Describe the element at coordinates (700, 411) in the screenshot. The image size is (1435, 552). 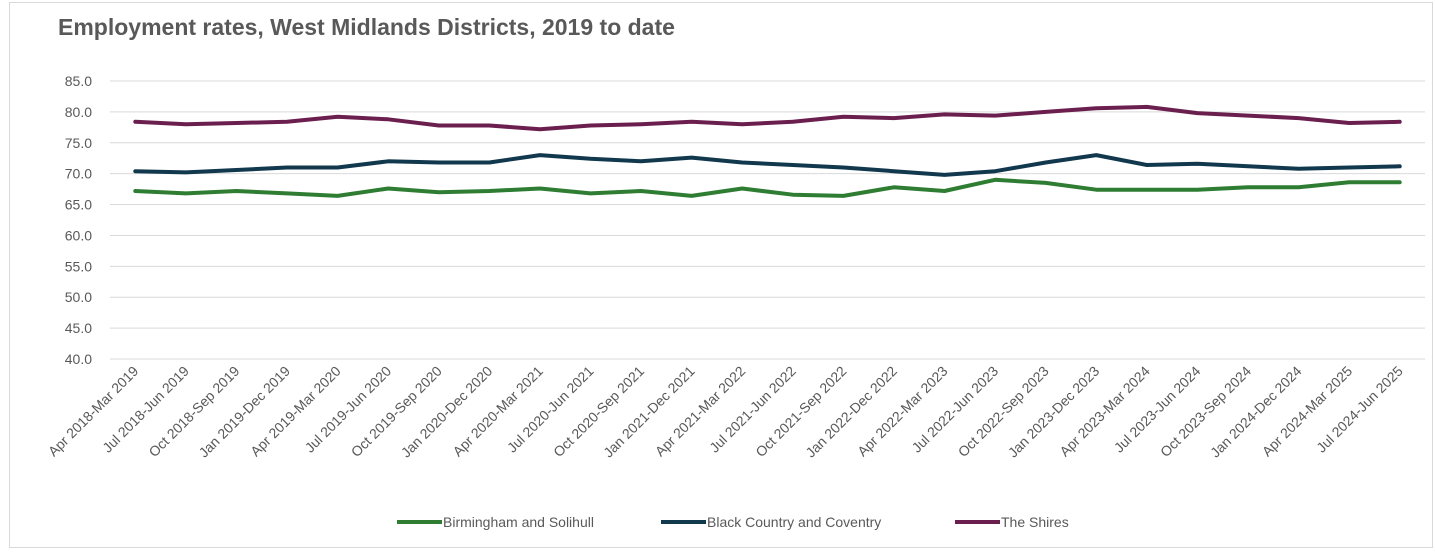
I see `x-tick-label: Apr 2021-Mar 2022` at that location.